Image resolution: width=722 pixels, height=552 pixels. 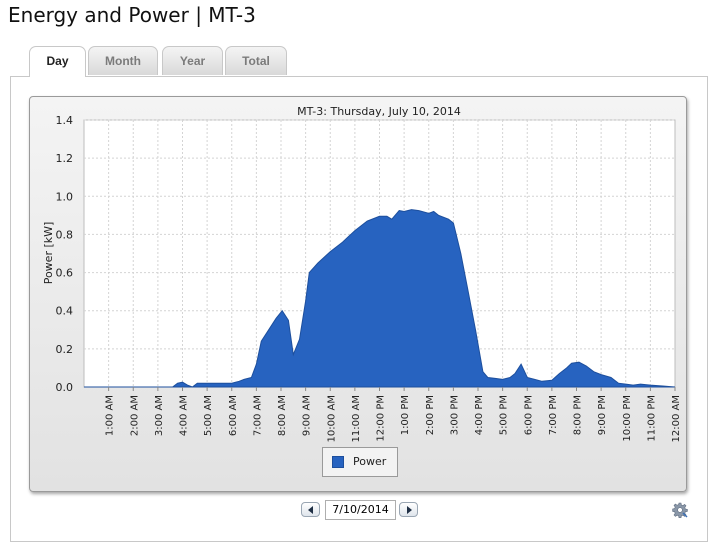 I want to click on y-tick-label: 1.4, so click(x=65, y=120).